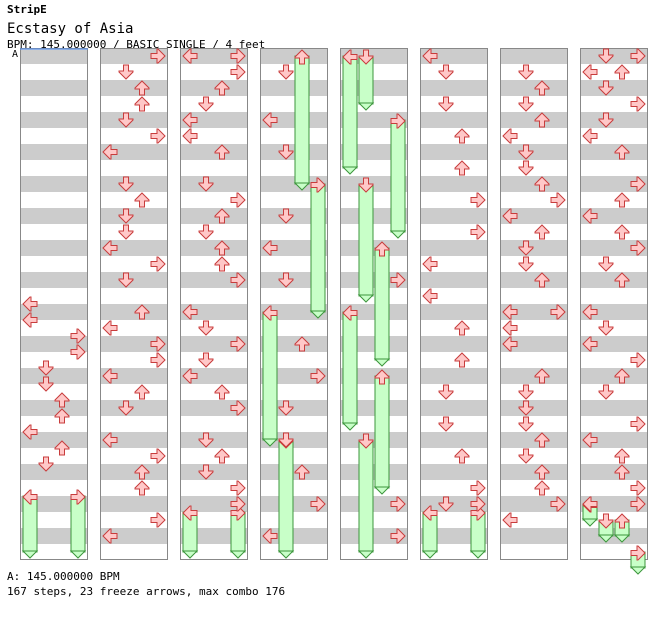  I want to click on column-border, so click(134, 304).